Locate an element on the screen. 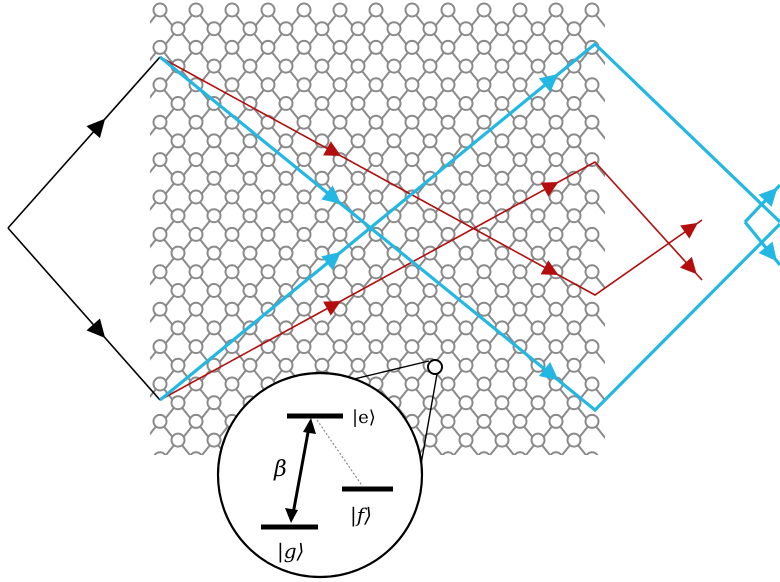  label-e: |e⟩ is located at coordinates (364, 417).